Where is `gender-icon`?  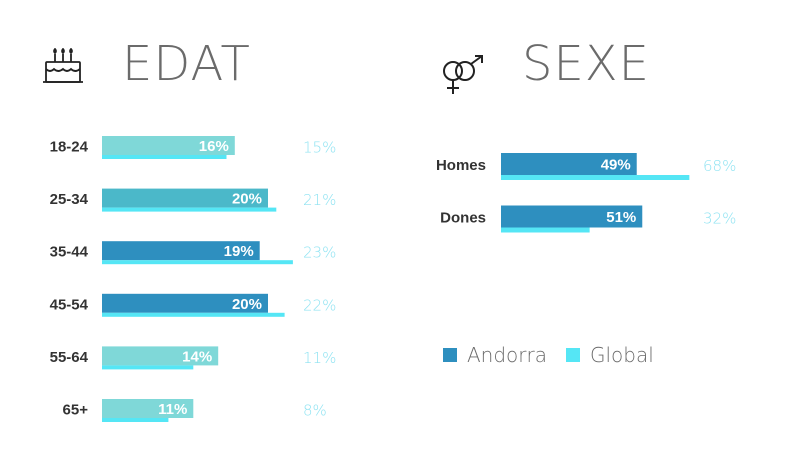 gender-icon is located at coordinates (464, 79).